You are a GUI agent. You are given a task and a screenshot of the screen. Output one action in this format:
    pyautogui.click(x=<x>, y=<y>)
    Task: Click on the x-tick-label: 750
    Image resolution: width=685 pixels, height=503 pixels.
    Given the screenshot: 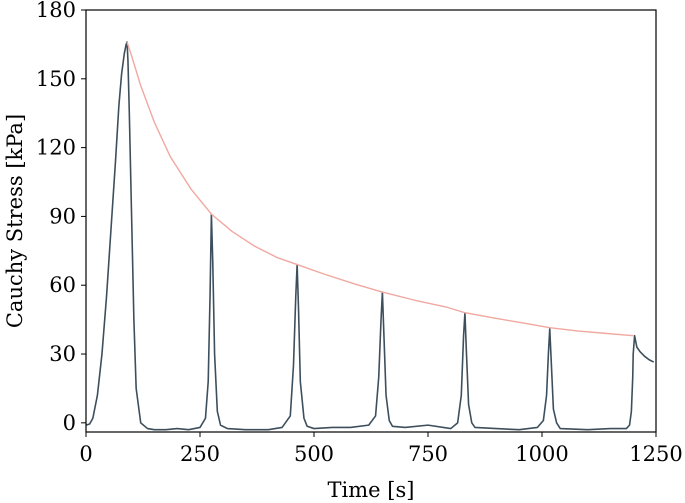 What is the action you would take?
    pyautogui.click(x=428, y=454)
    